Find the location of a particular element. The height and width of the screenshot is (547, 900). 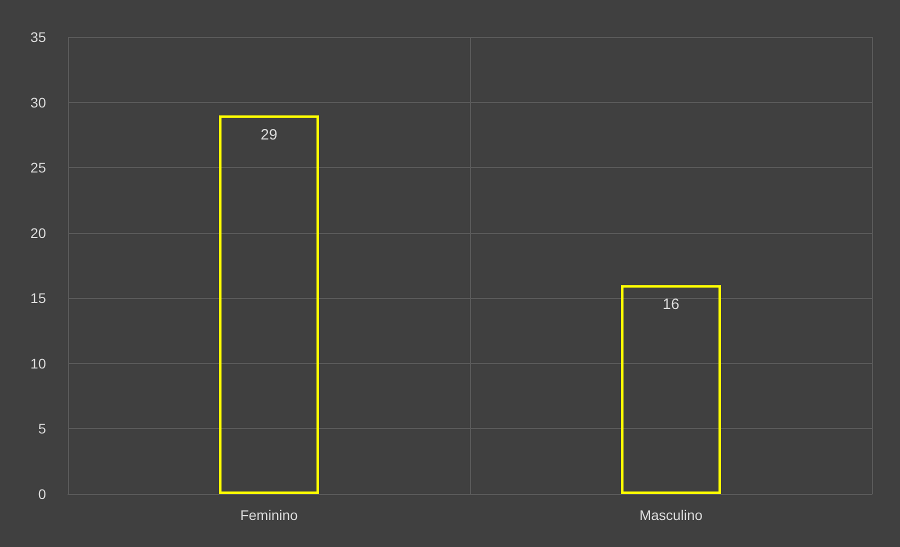

y-tick-label: 10 is located at coordinates (38, 363).